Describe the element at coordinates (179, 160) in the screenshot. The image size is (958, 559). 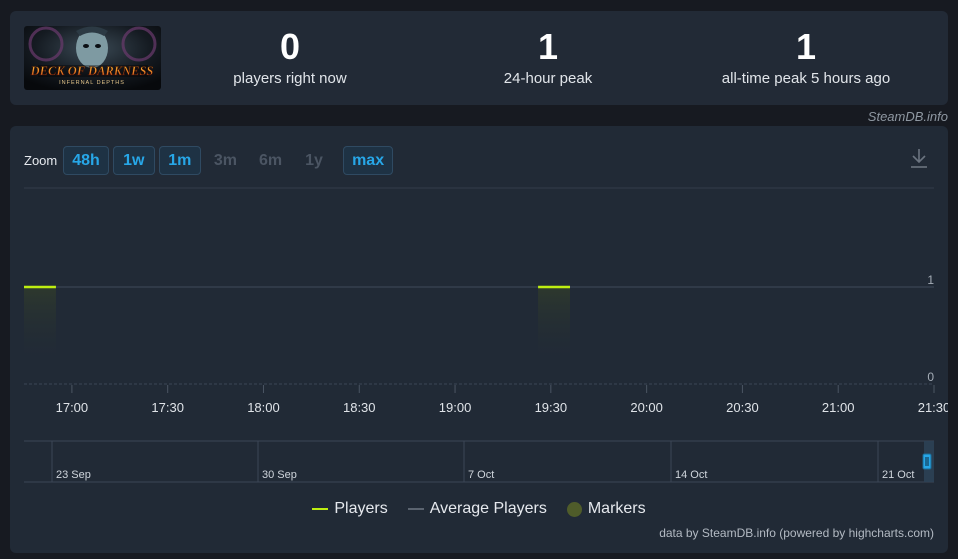
I see `zoom-1m-button: 1m` at that location.